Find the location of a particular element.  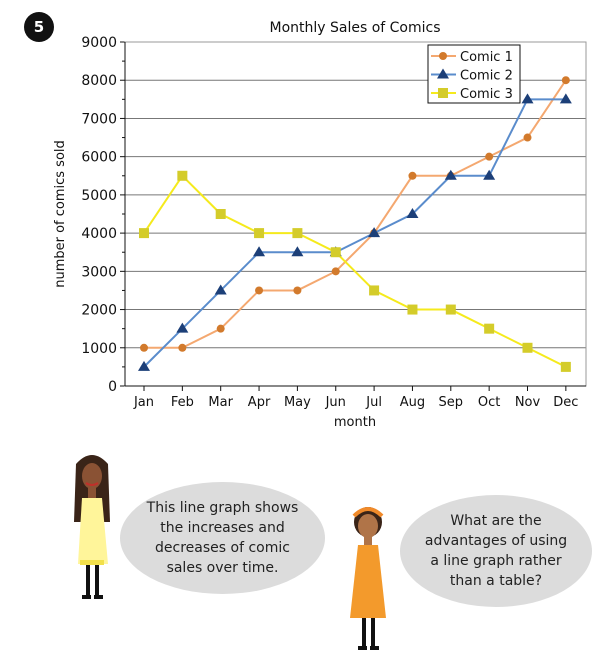

legend-label: Comic 2 is located at coordinates (486, 76).